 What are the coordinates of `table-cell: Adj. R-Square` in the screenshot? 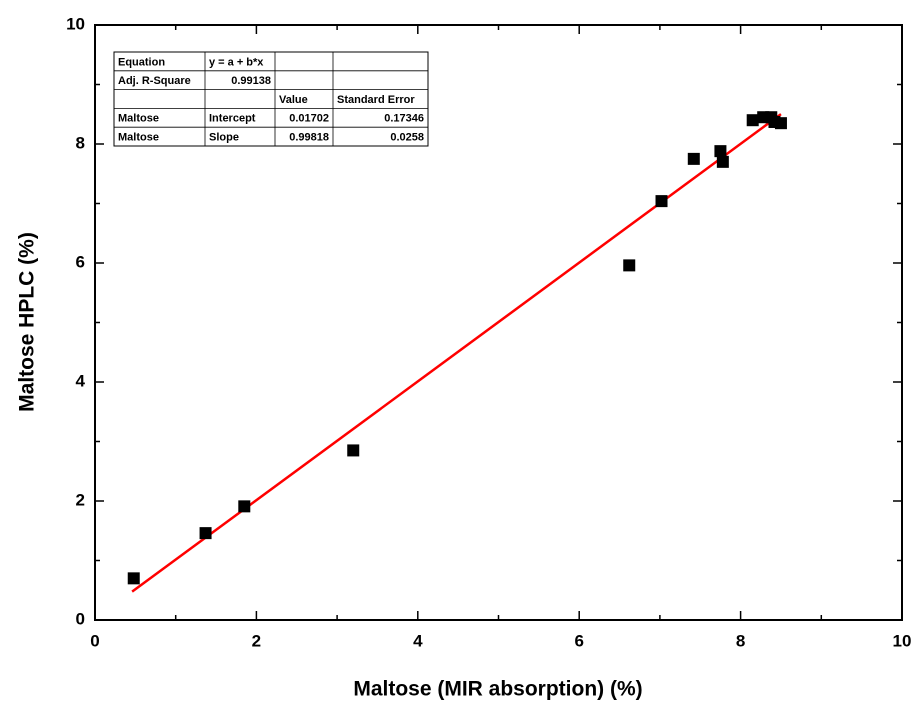 It's located at (154, 81).